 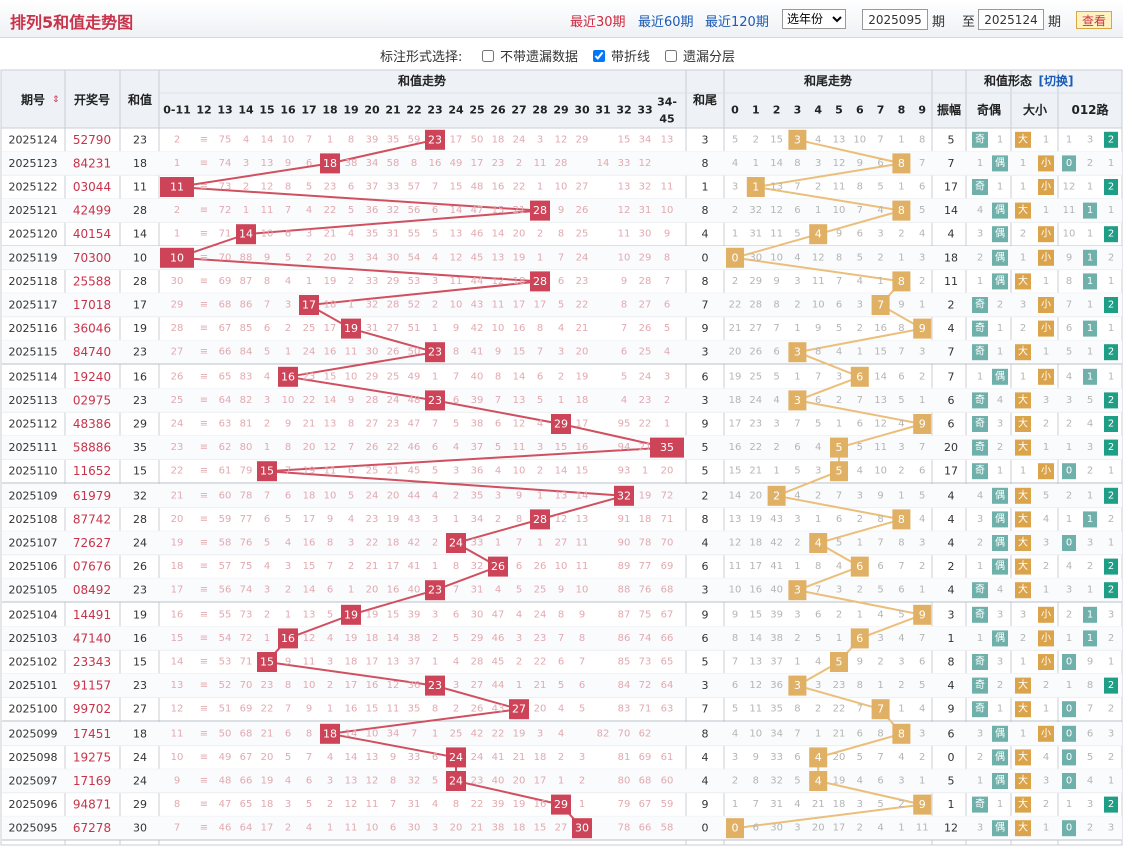 What do you see at coordinates (582, 519) in the screenshot?
I see `sum-miss-value: 13` at bounding box center [582, 519].